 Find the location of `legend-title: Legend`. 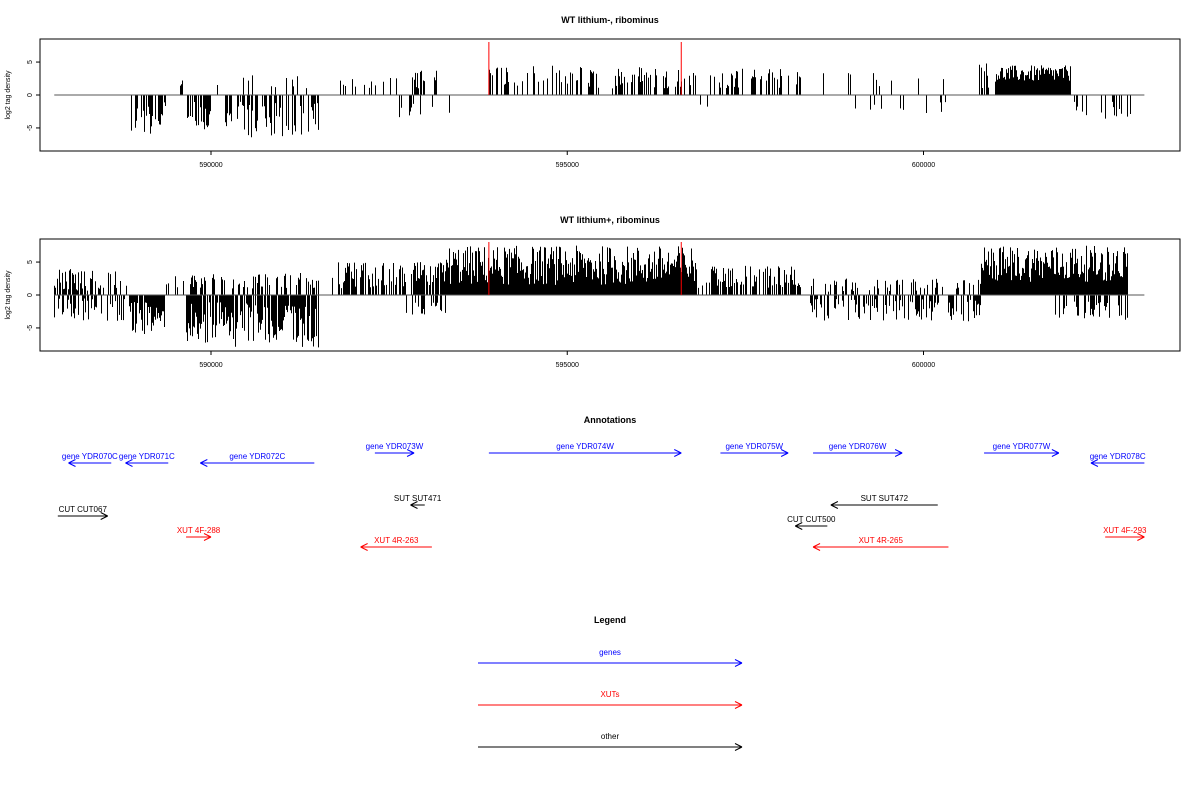

legend-title: Legend is located at coordinates (610, 620).